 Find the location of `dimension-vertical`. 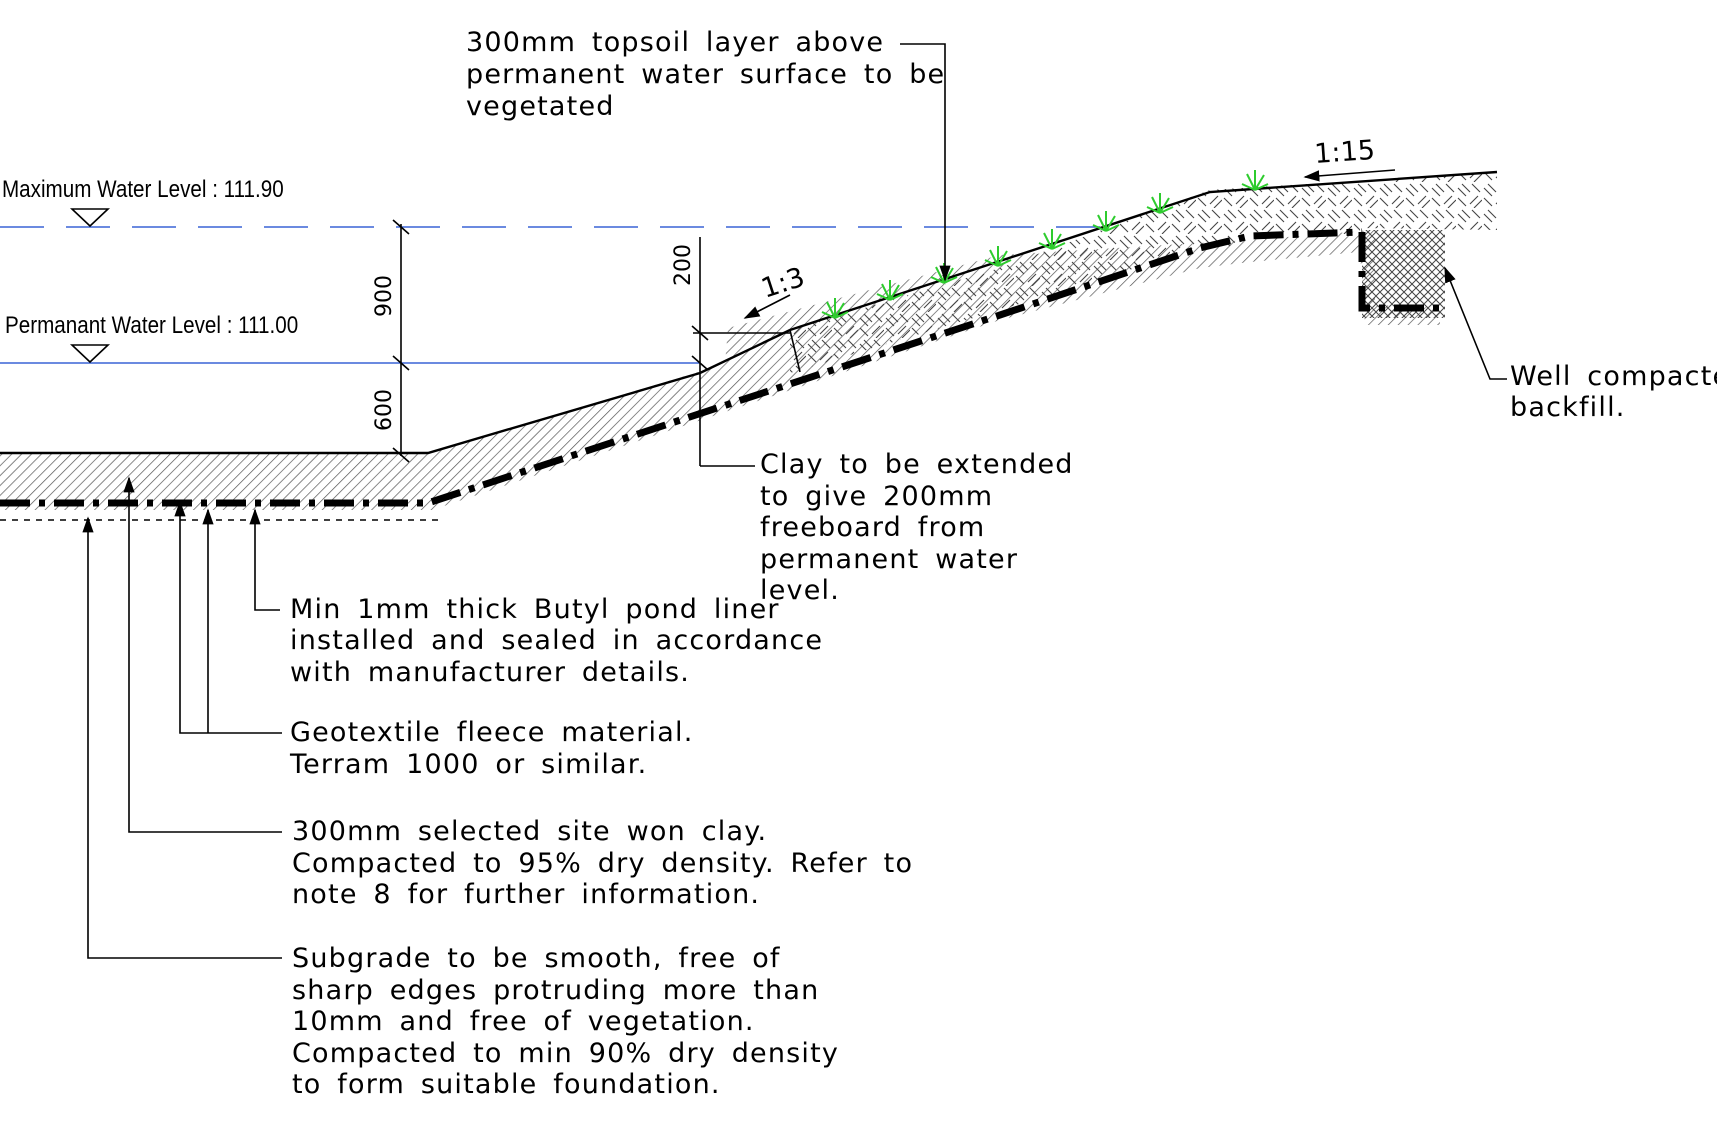

dimension-vertical is located at coordinates (401, 341).